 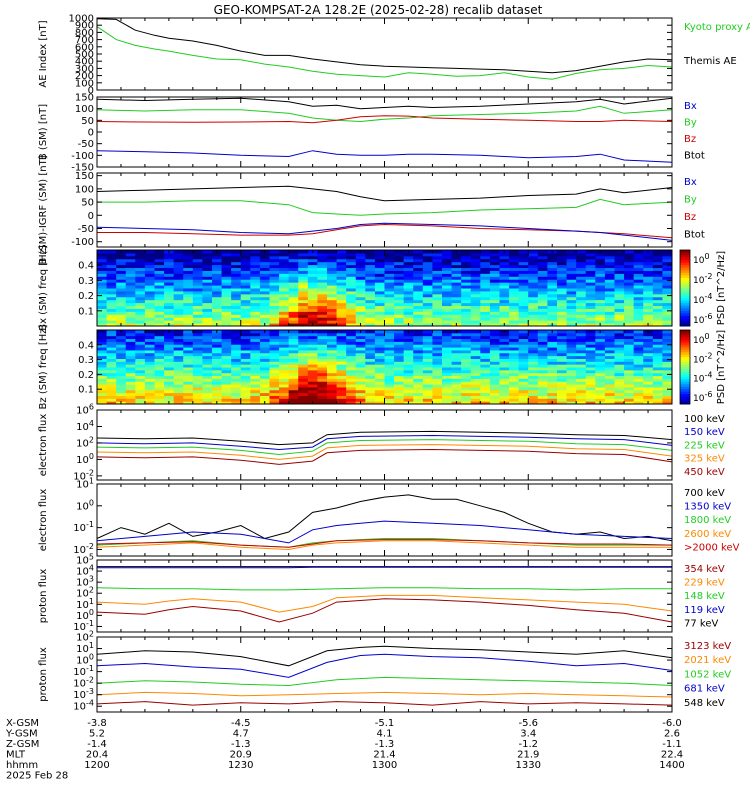 I want to click on legend-entry: Bz, so click(x=690, y=217).